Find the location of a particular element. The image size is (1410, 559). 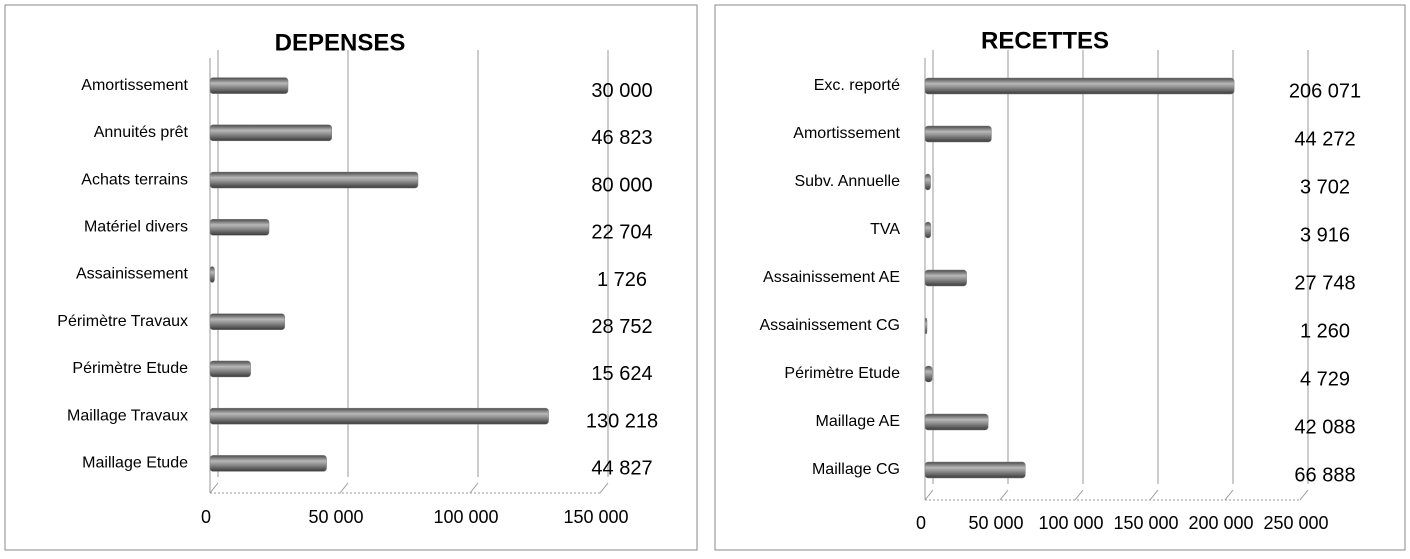

y-tick-label: Assainissement CG is located at coordinates (830, 325).